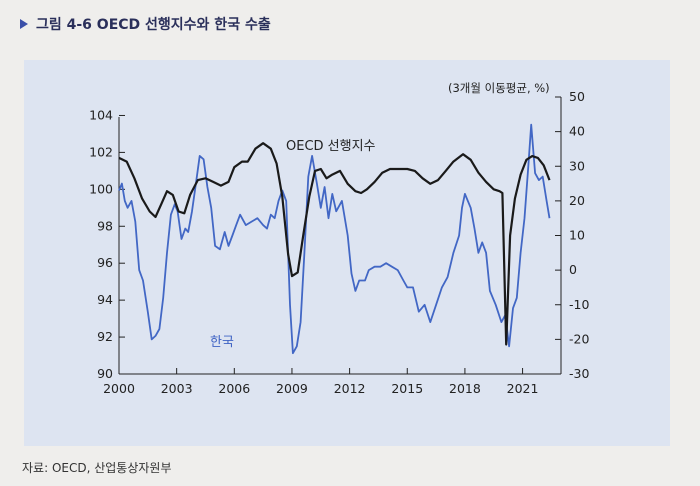 This screenshot has height=486, width=700. Describe the element at coordinates (577, 165) in the screenshot. I see `right-y-tick-label: 30` at that location.